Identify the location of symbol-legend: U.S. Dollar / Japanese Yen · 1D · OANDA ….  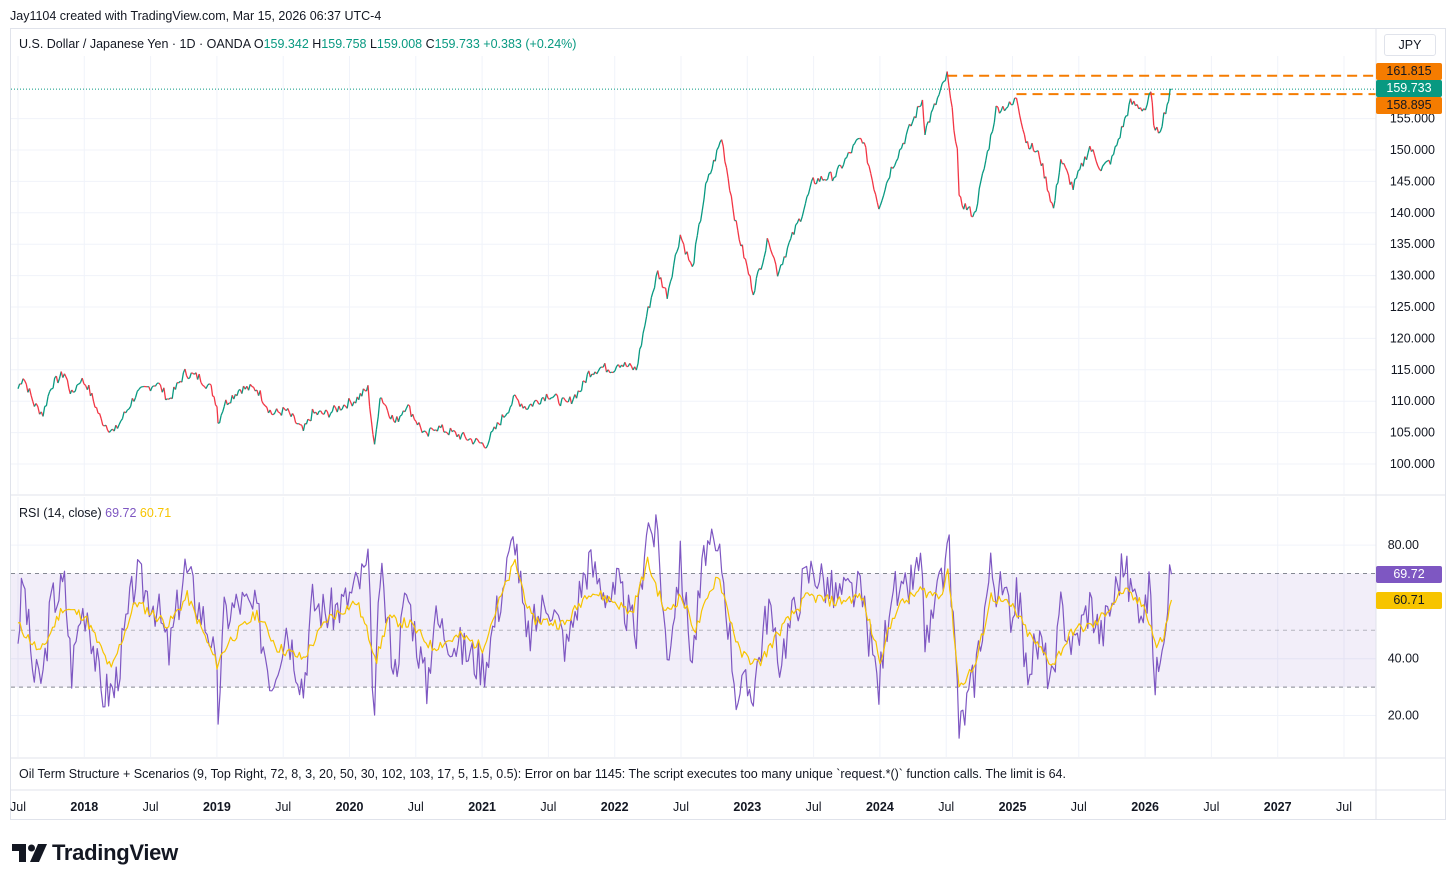
(297, 44).